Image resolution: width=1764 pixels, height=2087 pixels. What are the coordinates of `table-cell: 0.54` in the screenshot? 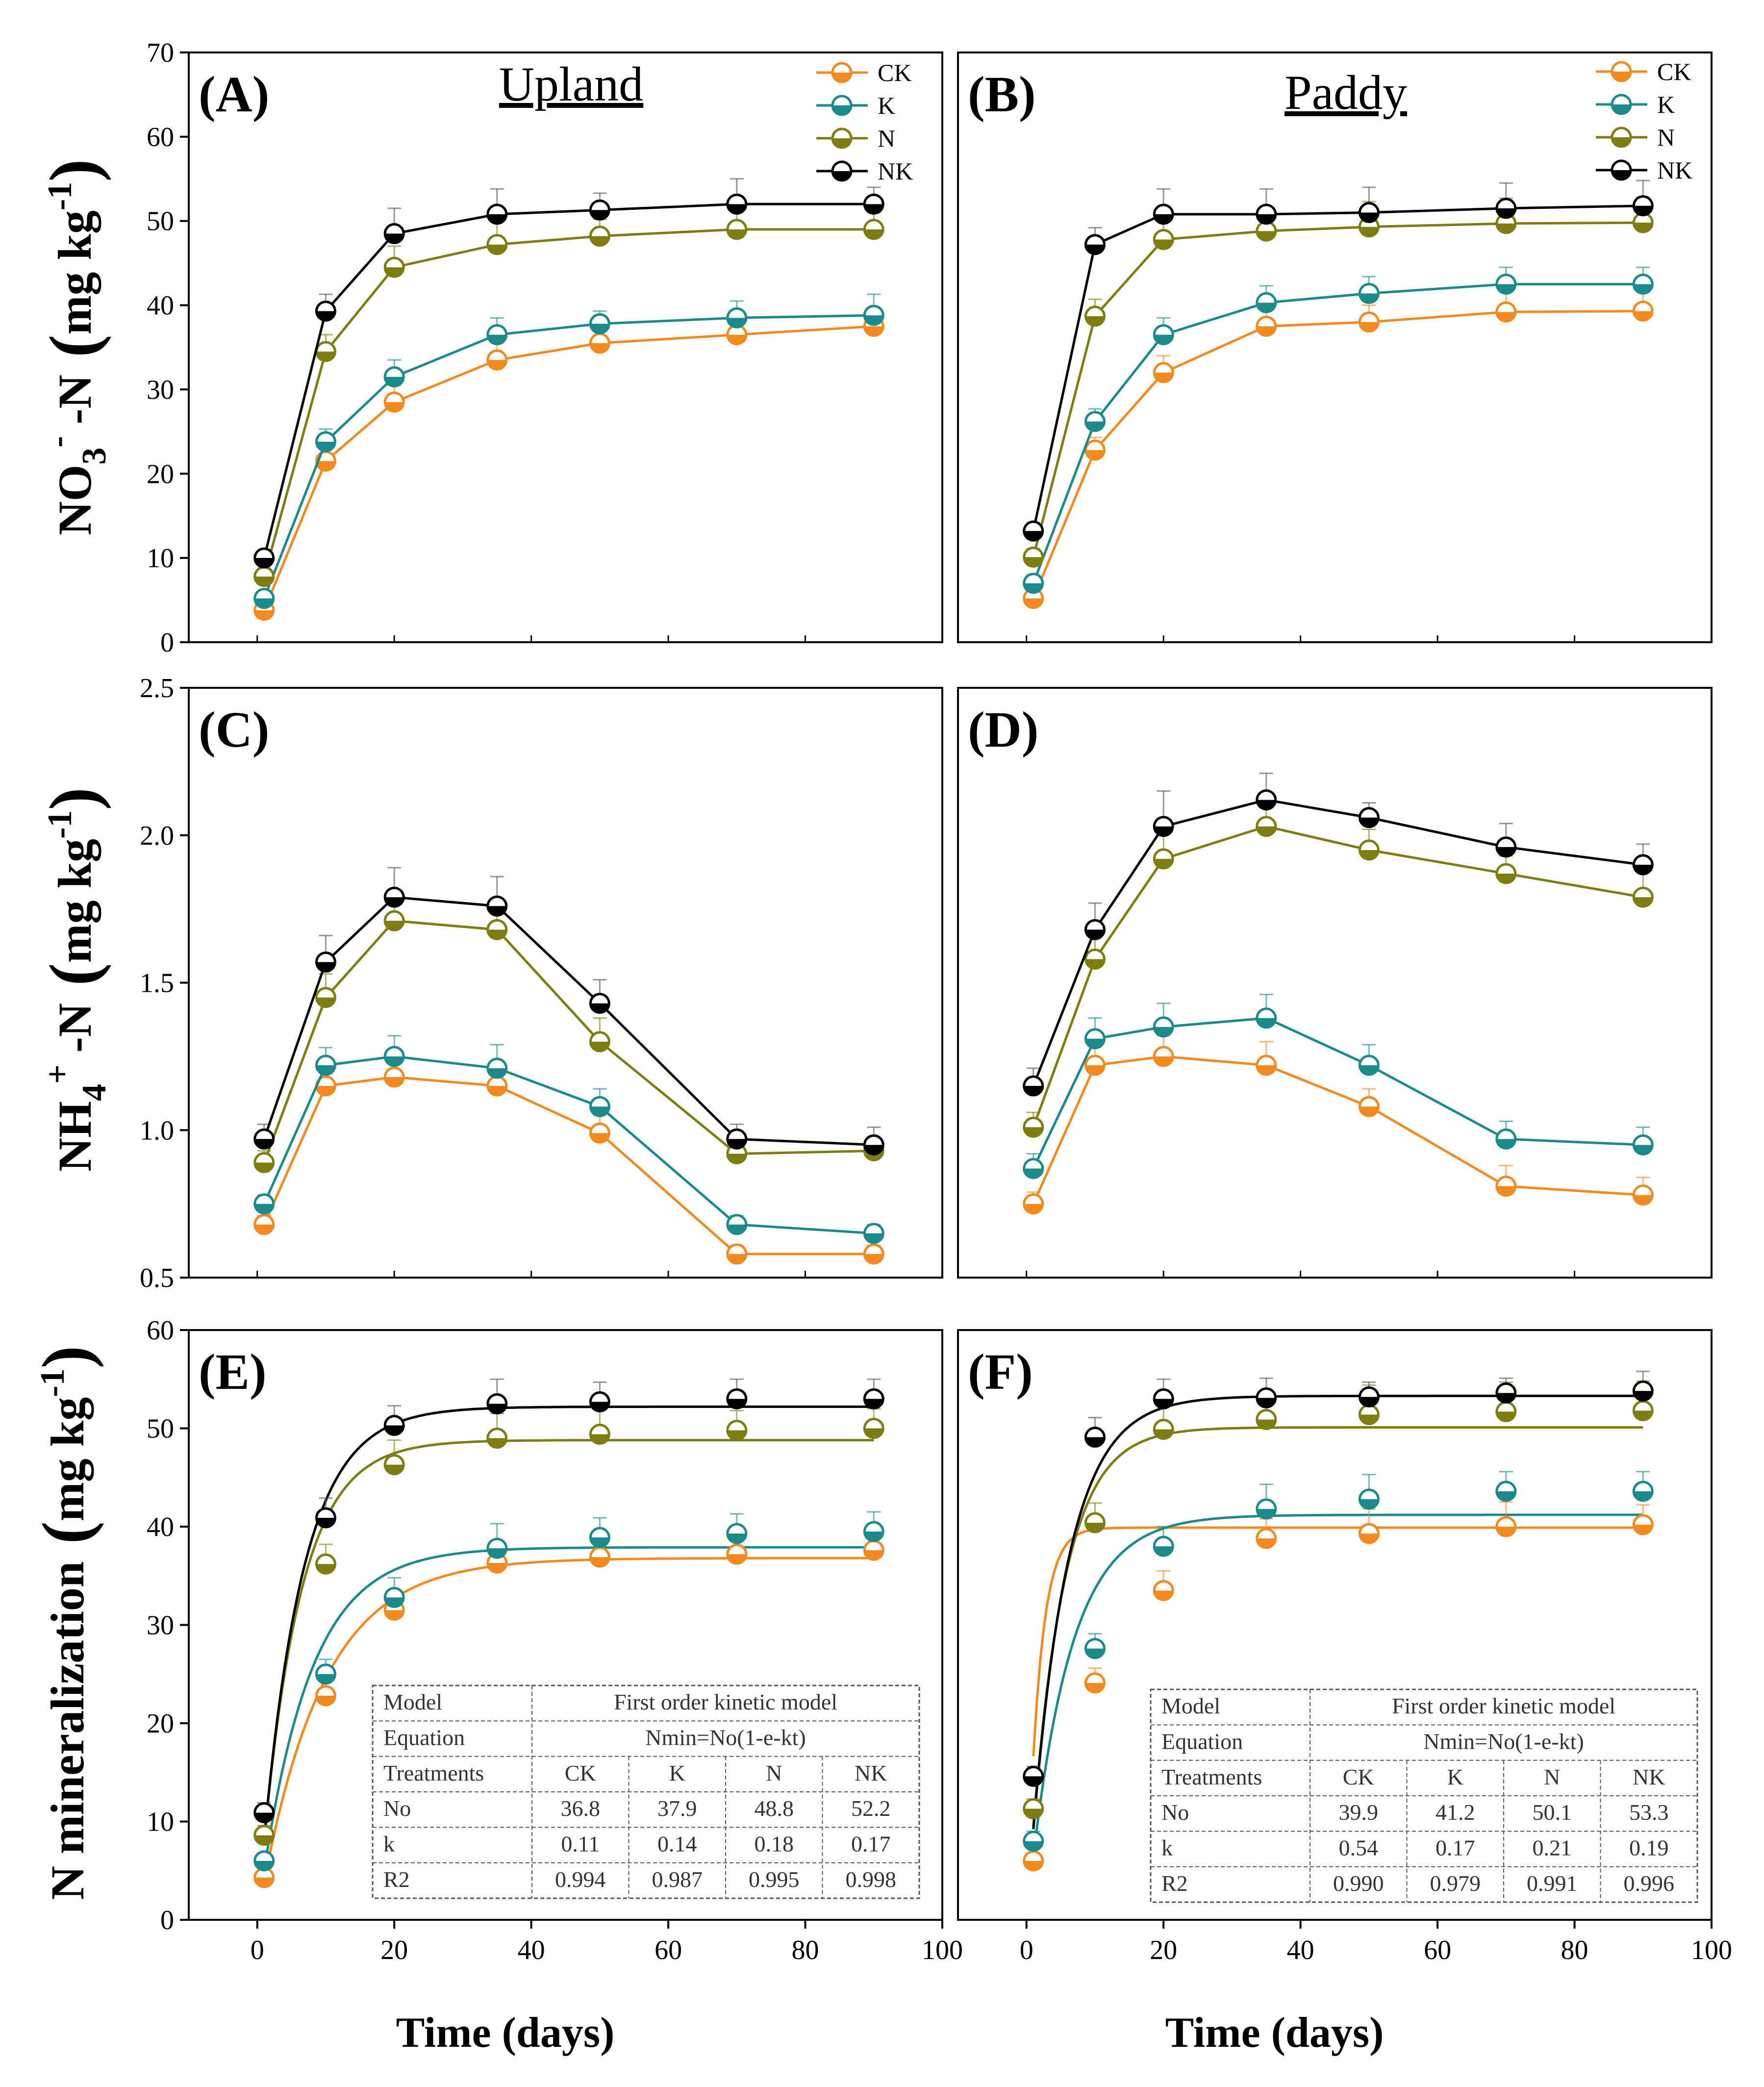 It's located at (1359, 1848).